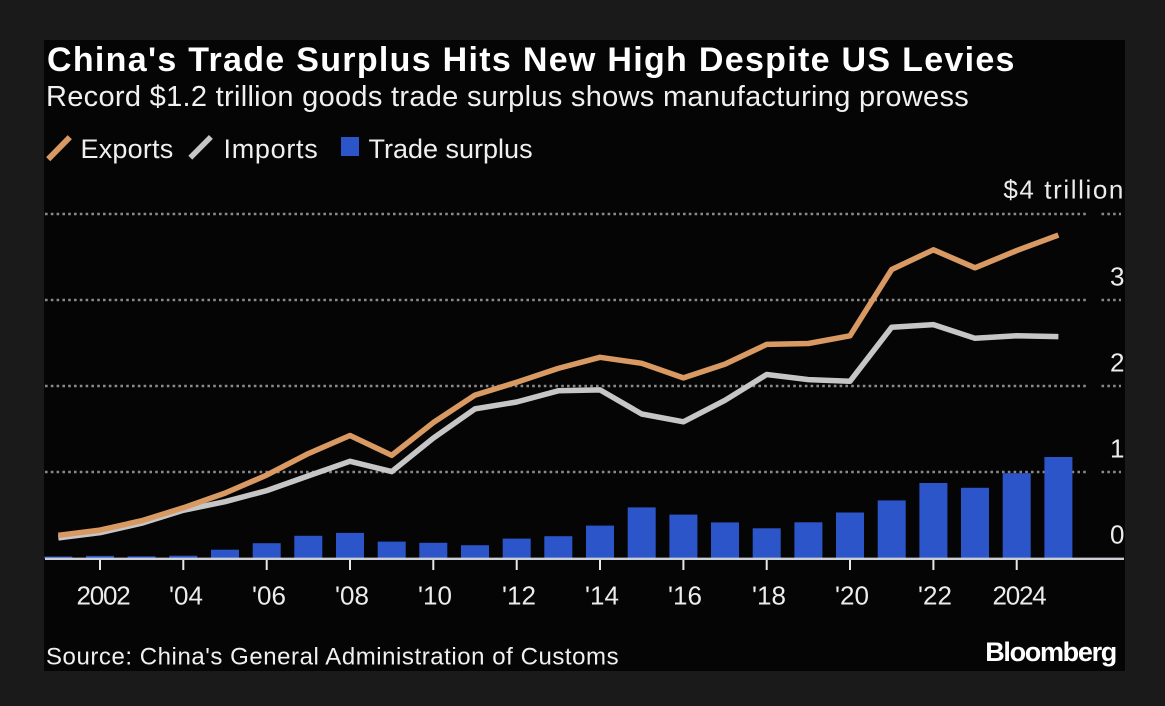 Image resolution: width=1165 pixels, height=706 pixels. I want to click on svg-text: '14, so click(602, 596).